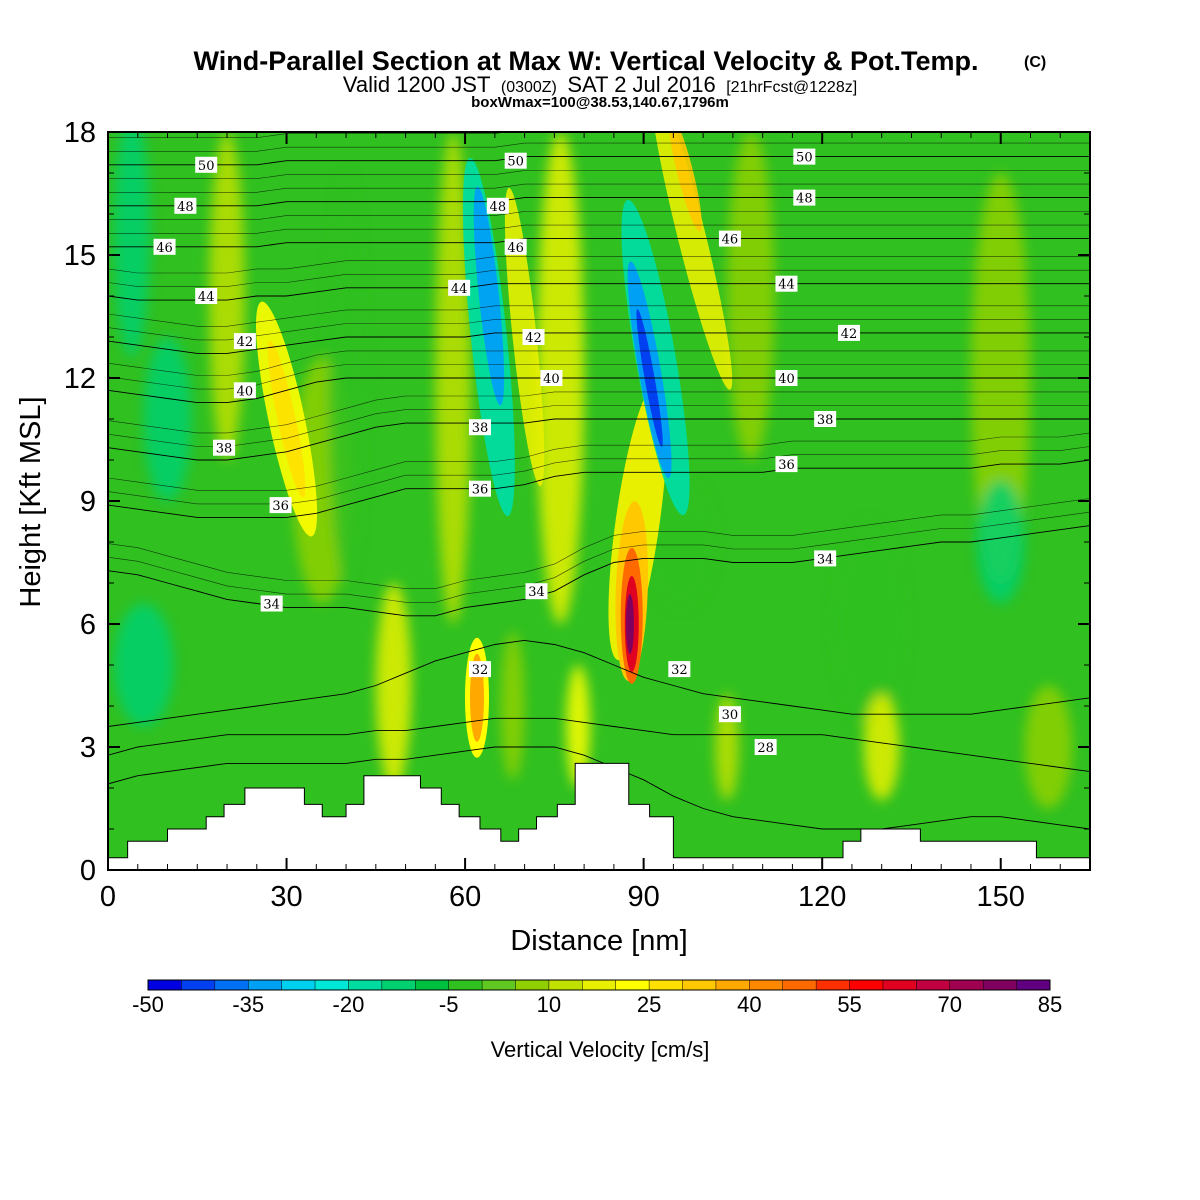 The width and height of the screenshot is (1200, 1200). Describe the element at coordinates (108, 897) in the screenshot. I see `x-tick-label: 0` at that location.